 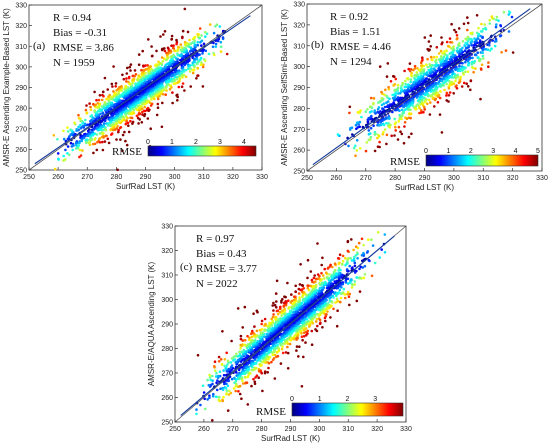 I want to click on colorbar-title: RMSE, so click(x=127, y=152).